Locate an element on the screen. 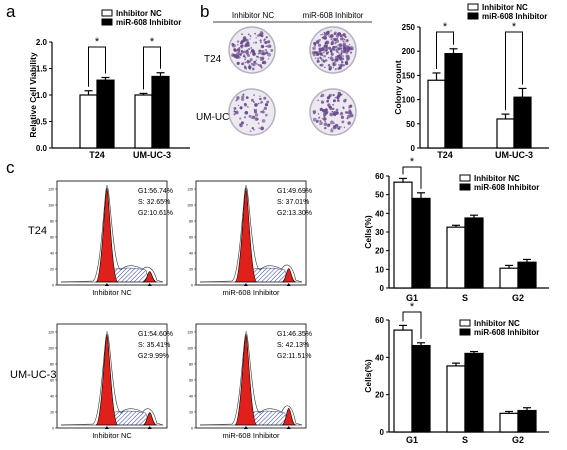  bar-inhibitor-nc is located at coordinates (403, 381).